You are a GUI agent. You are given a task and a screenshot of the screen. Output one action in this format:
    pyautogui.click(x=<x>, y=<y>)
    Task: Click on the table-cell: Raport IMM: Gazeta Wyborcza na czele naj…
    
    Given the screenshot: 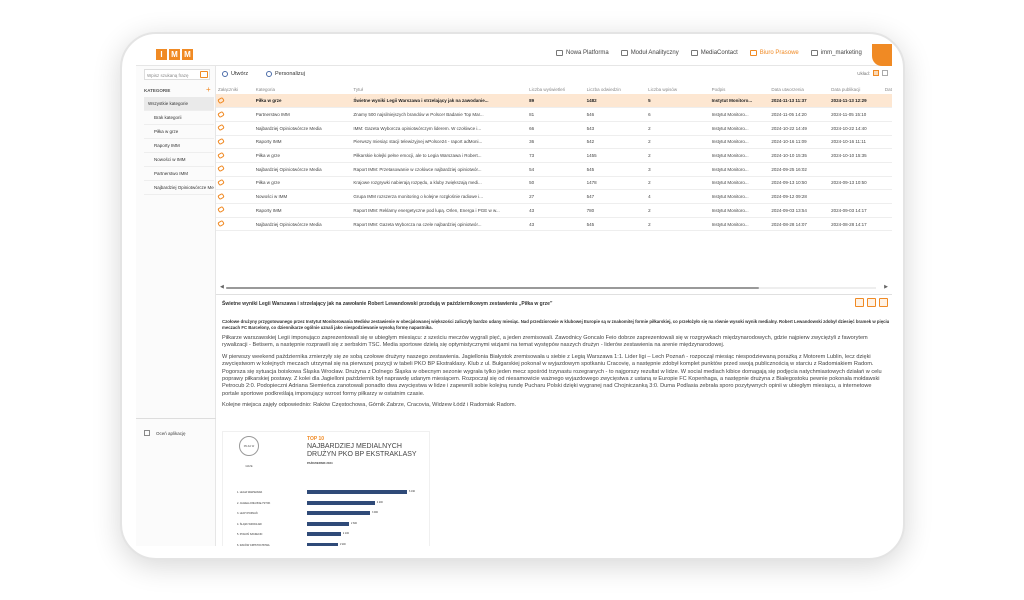 What is the action you would take?
    pyautogui.click(x=439, y=224)
    